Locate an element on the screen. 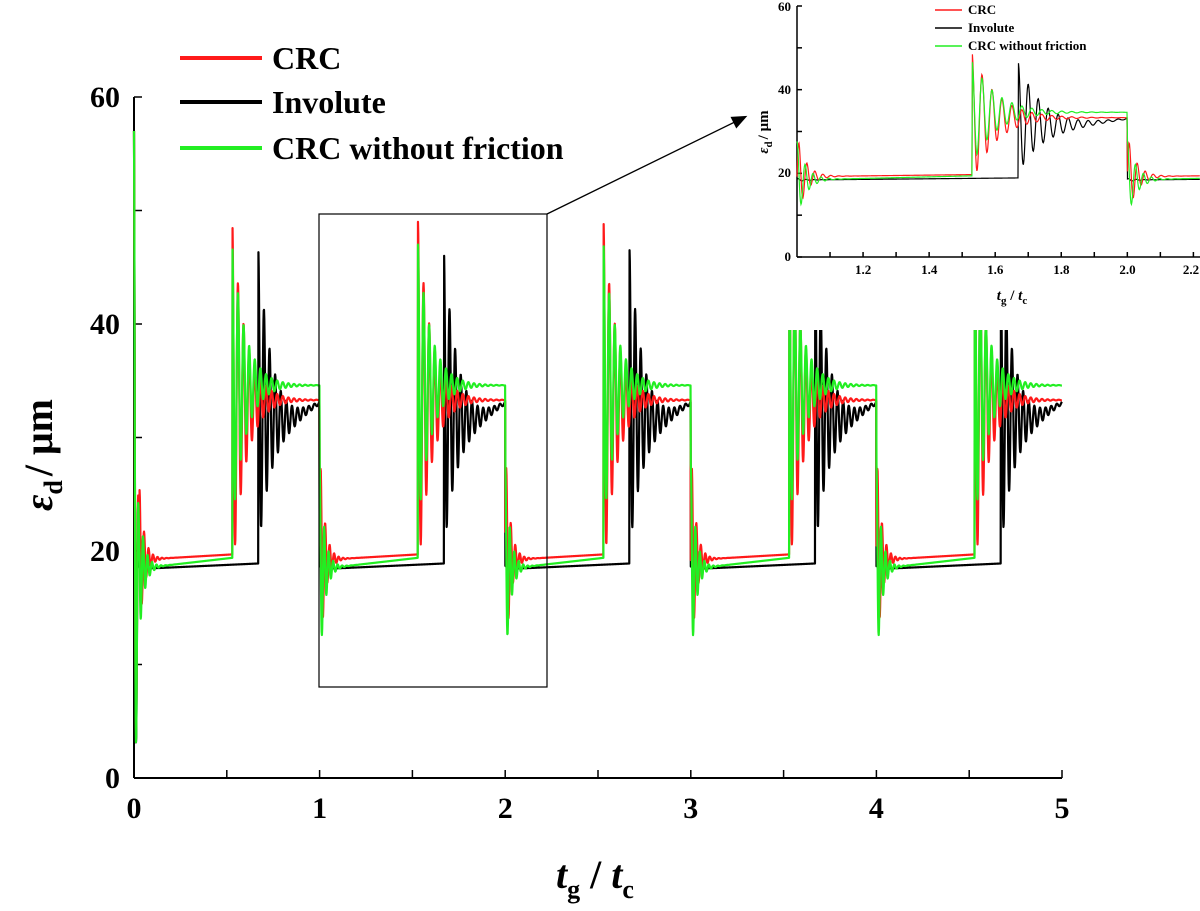 Image resolution: width=1200 pixels, height=911 pixels. y-tick-label-0: 0 is located at coordinates (112, 778).